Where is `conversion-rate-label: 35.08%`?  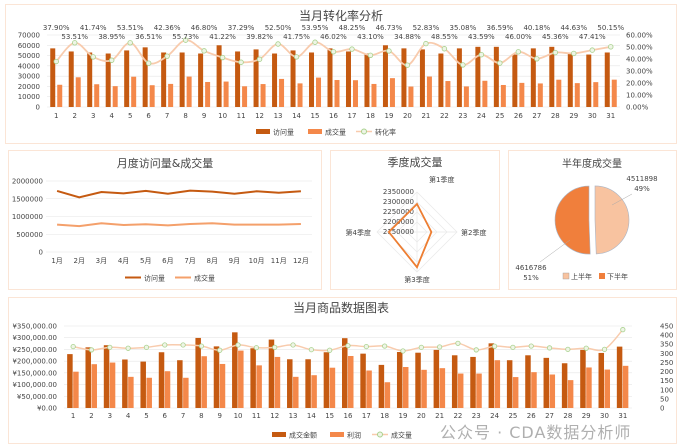 conversion-rate-label: 35.08% is located at coordinates (463, 28).